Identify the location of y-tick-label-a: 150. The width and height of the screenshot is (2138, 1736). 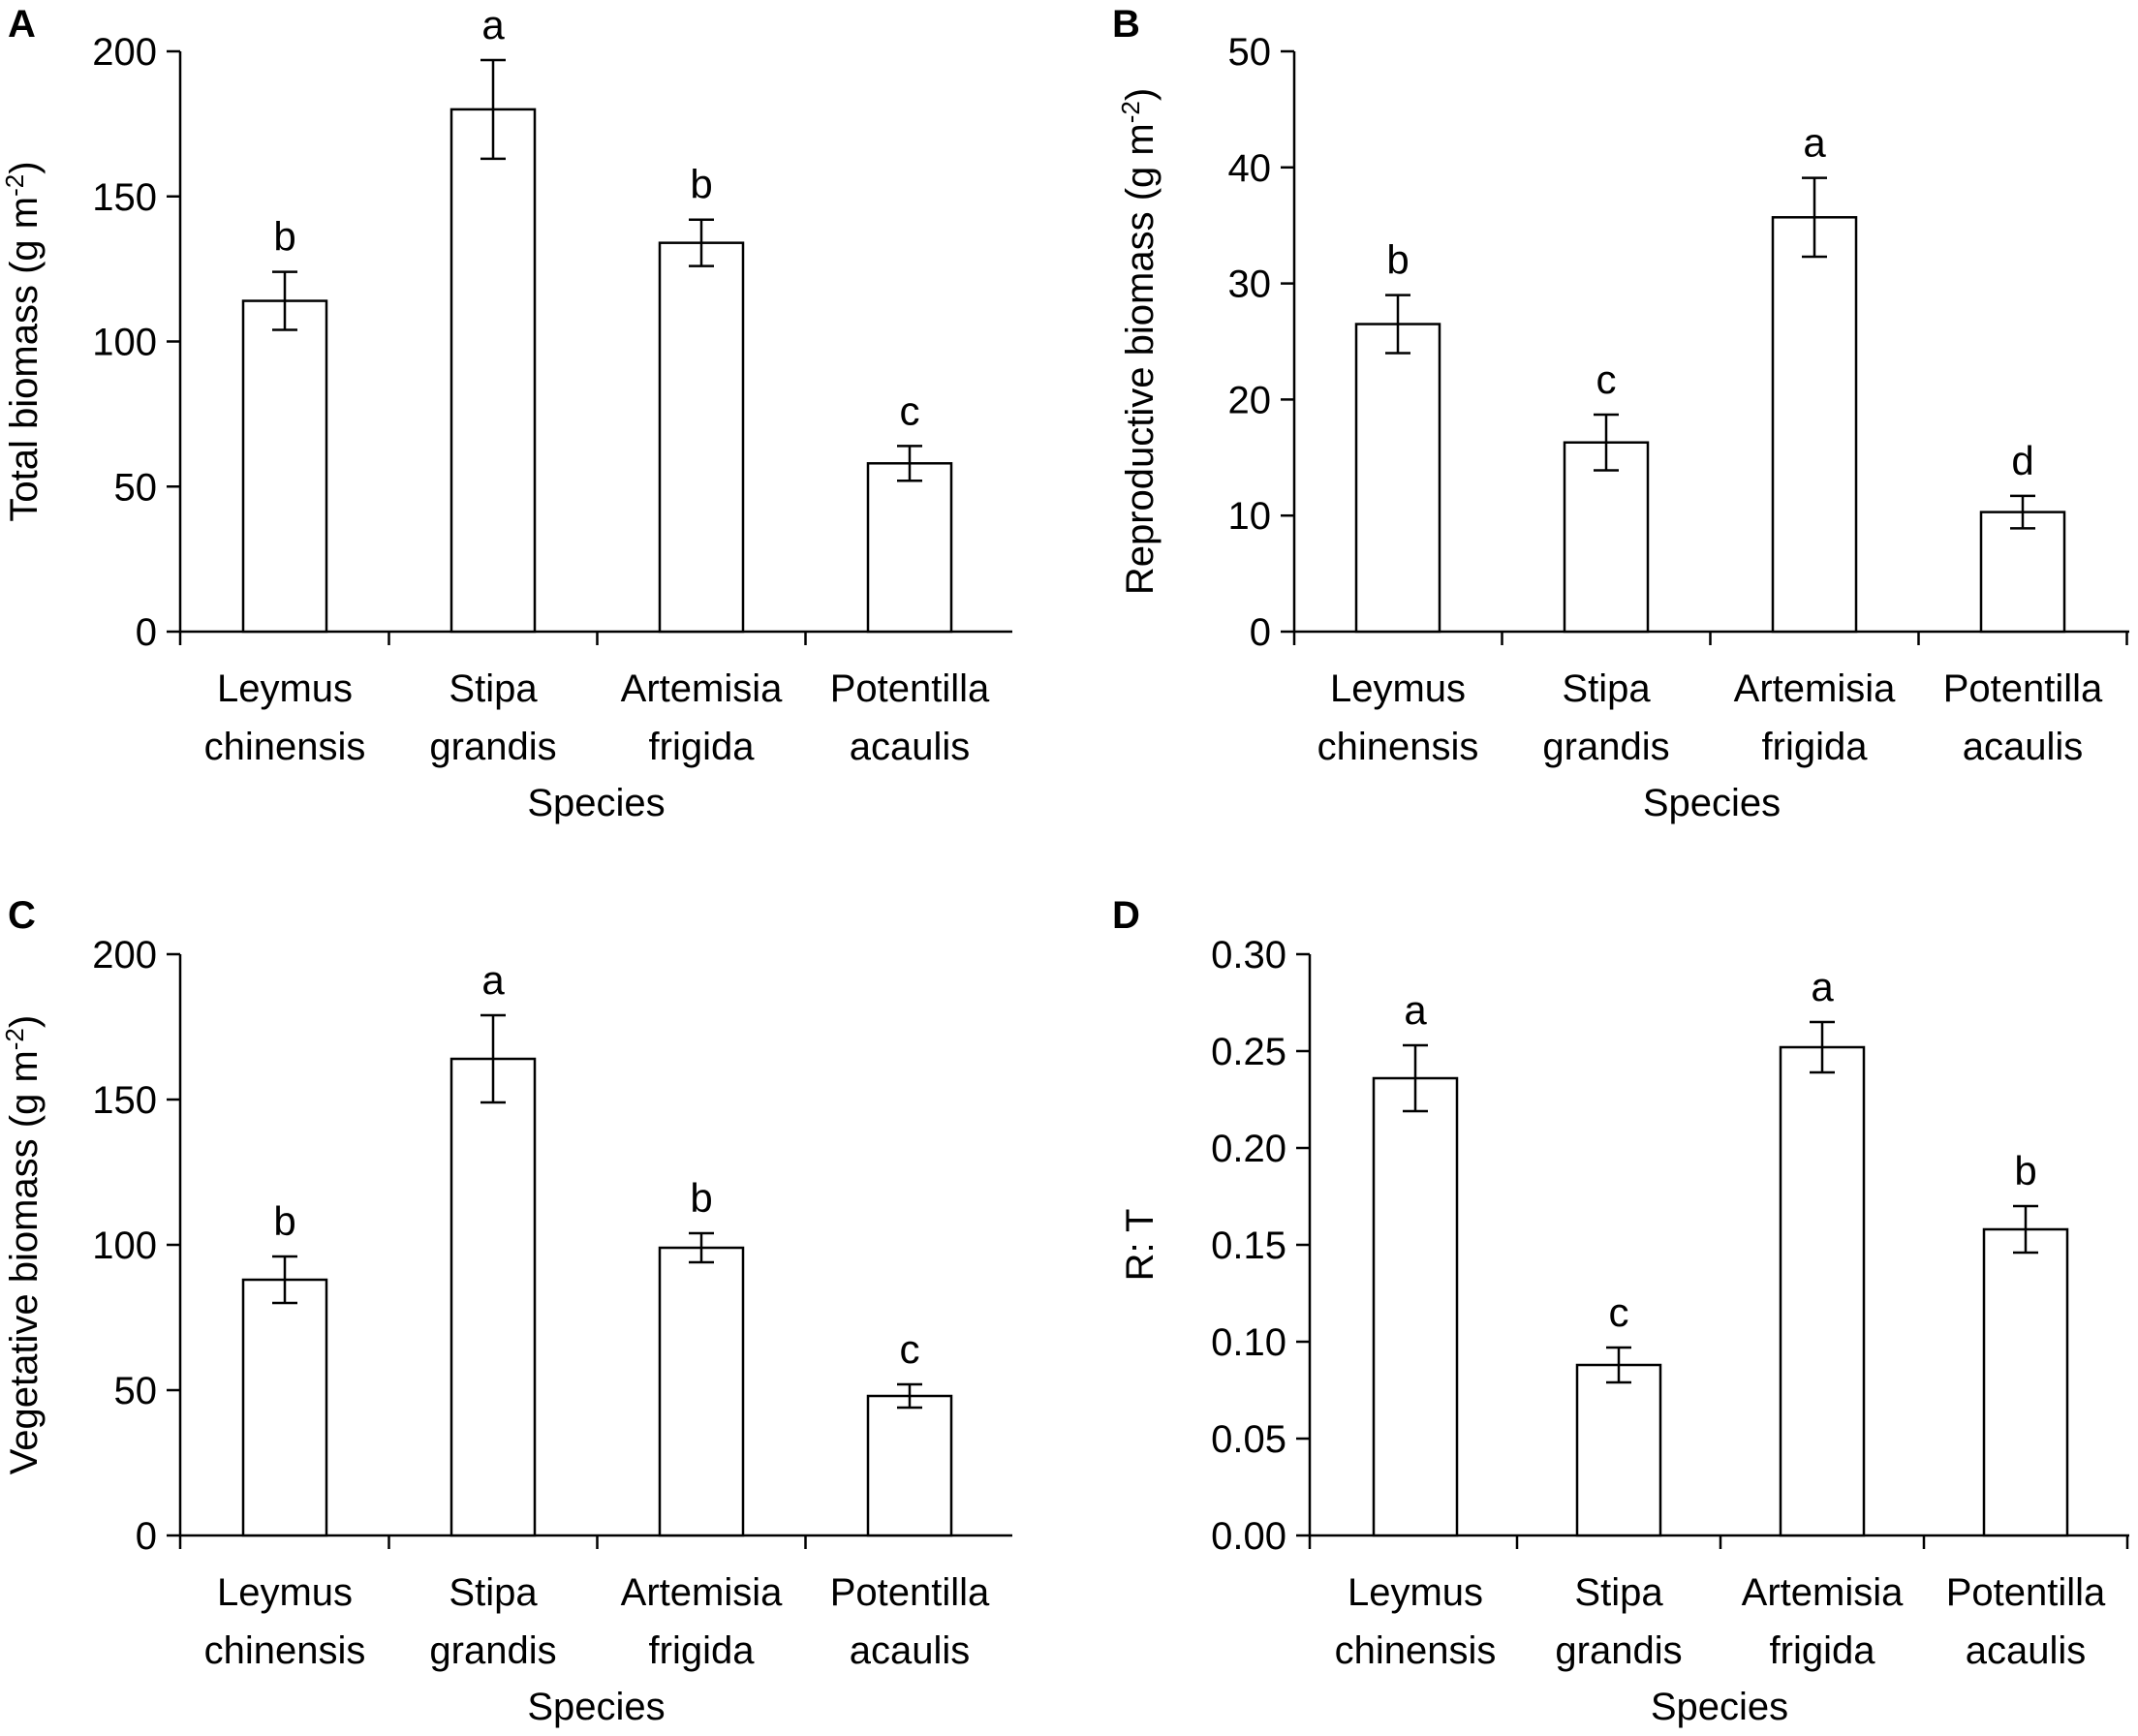
(124, 197).